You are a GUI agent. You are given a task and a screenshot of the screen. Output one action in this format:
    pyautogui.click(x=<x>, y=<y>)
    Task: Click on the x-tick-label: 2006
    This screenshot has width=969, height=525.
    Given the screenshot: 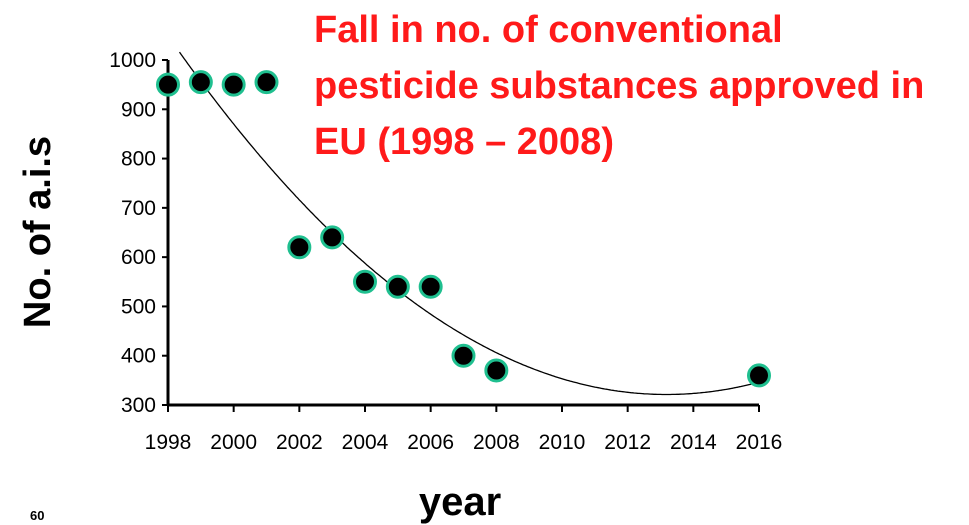 What is the action you would take?
    pyautogui.click(x=430, y=442)
    